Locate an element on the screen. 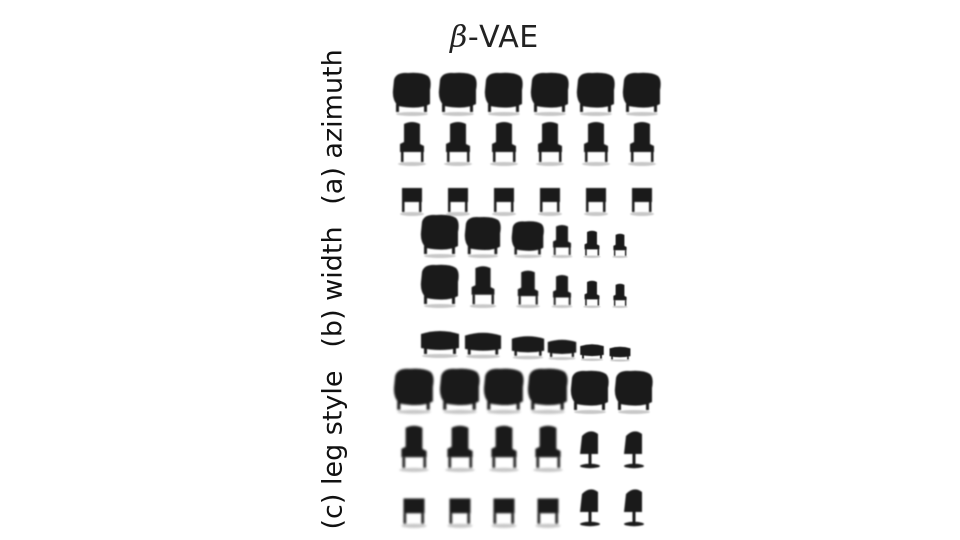 This screenshot has width=960, height=540. chair-width-r3-c4 is located at coordinates (562, 349).